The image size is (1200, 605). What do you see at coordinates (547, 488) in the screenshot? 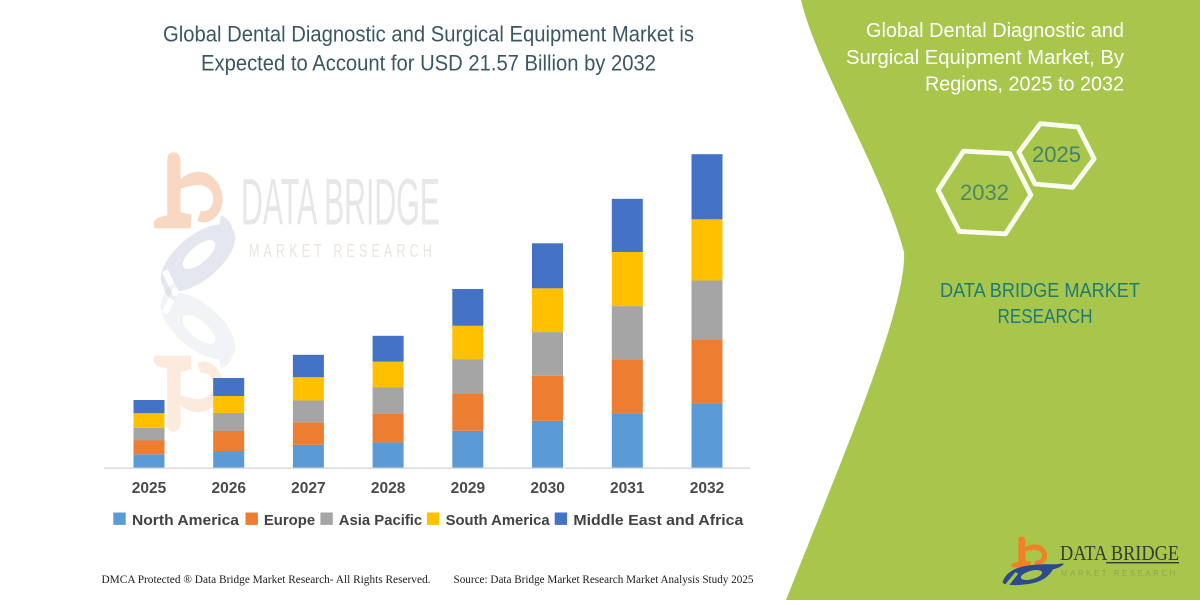
I see `svg-text: 2030` at bounding box center [547, 488].